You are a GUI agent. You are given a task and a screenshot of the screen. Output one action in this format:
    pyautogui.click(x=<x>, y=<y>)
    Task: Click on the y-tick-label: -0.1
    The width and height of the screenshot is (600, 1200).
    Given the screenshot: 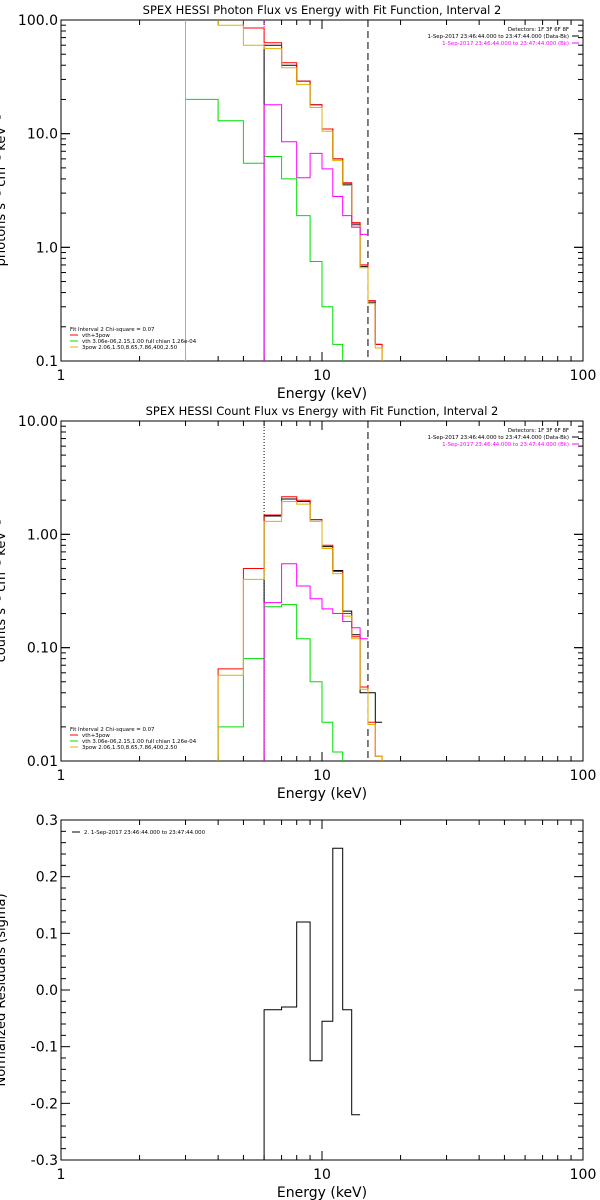 What is the action you would take?
    pyautogui.click(x=44, y=1048)
    